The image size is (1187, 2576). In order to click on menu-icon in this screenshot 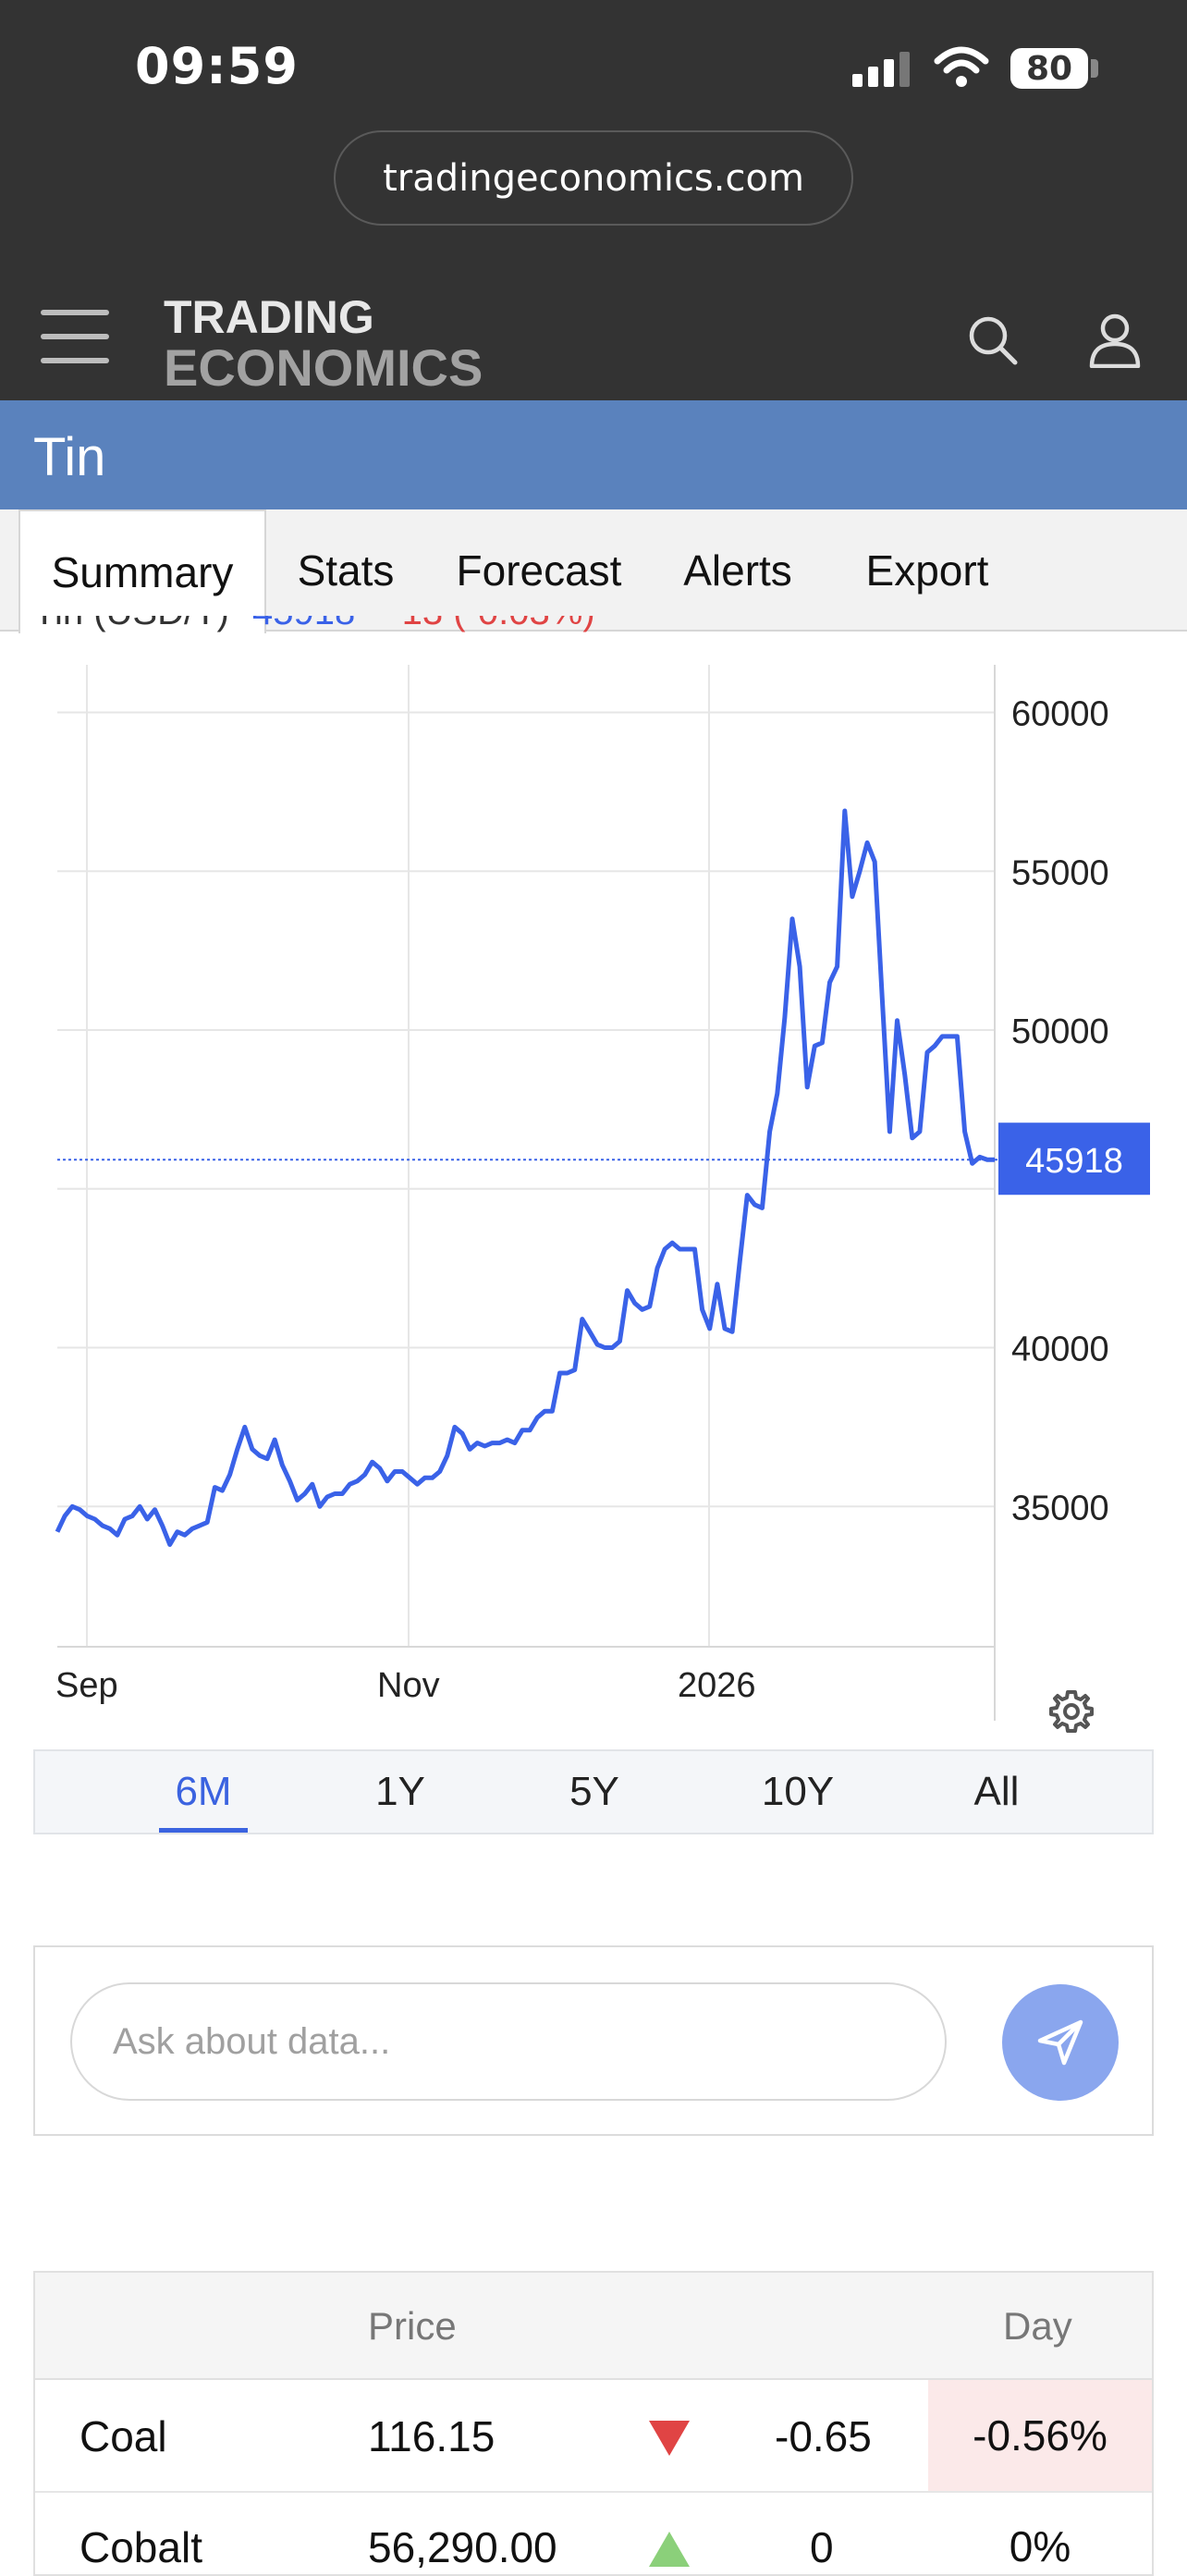, I will do `click(75, 336)`.